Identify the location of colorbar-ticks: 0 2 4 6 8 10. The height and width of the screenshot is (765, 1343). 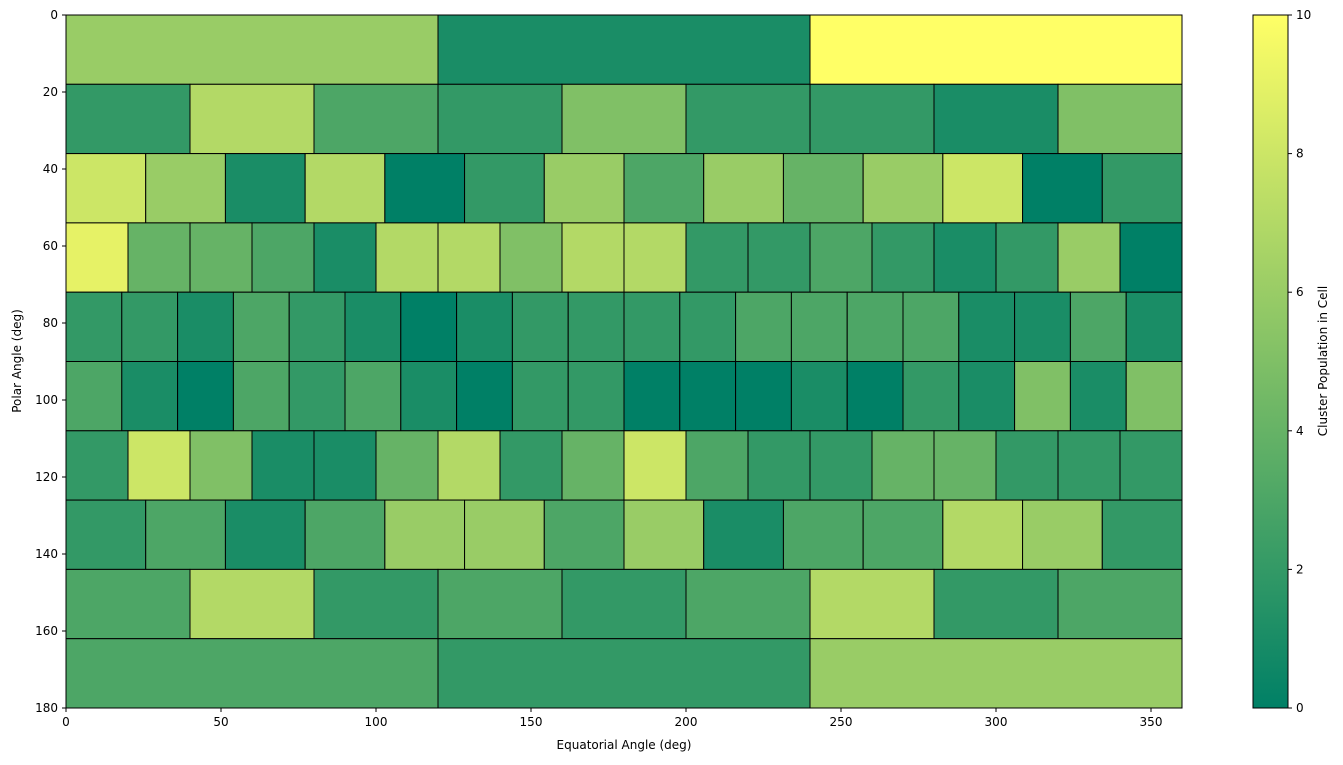
(1299, 361).